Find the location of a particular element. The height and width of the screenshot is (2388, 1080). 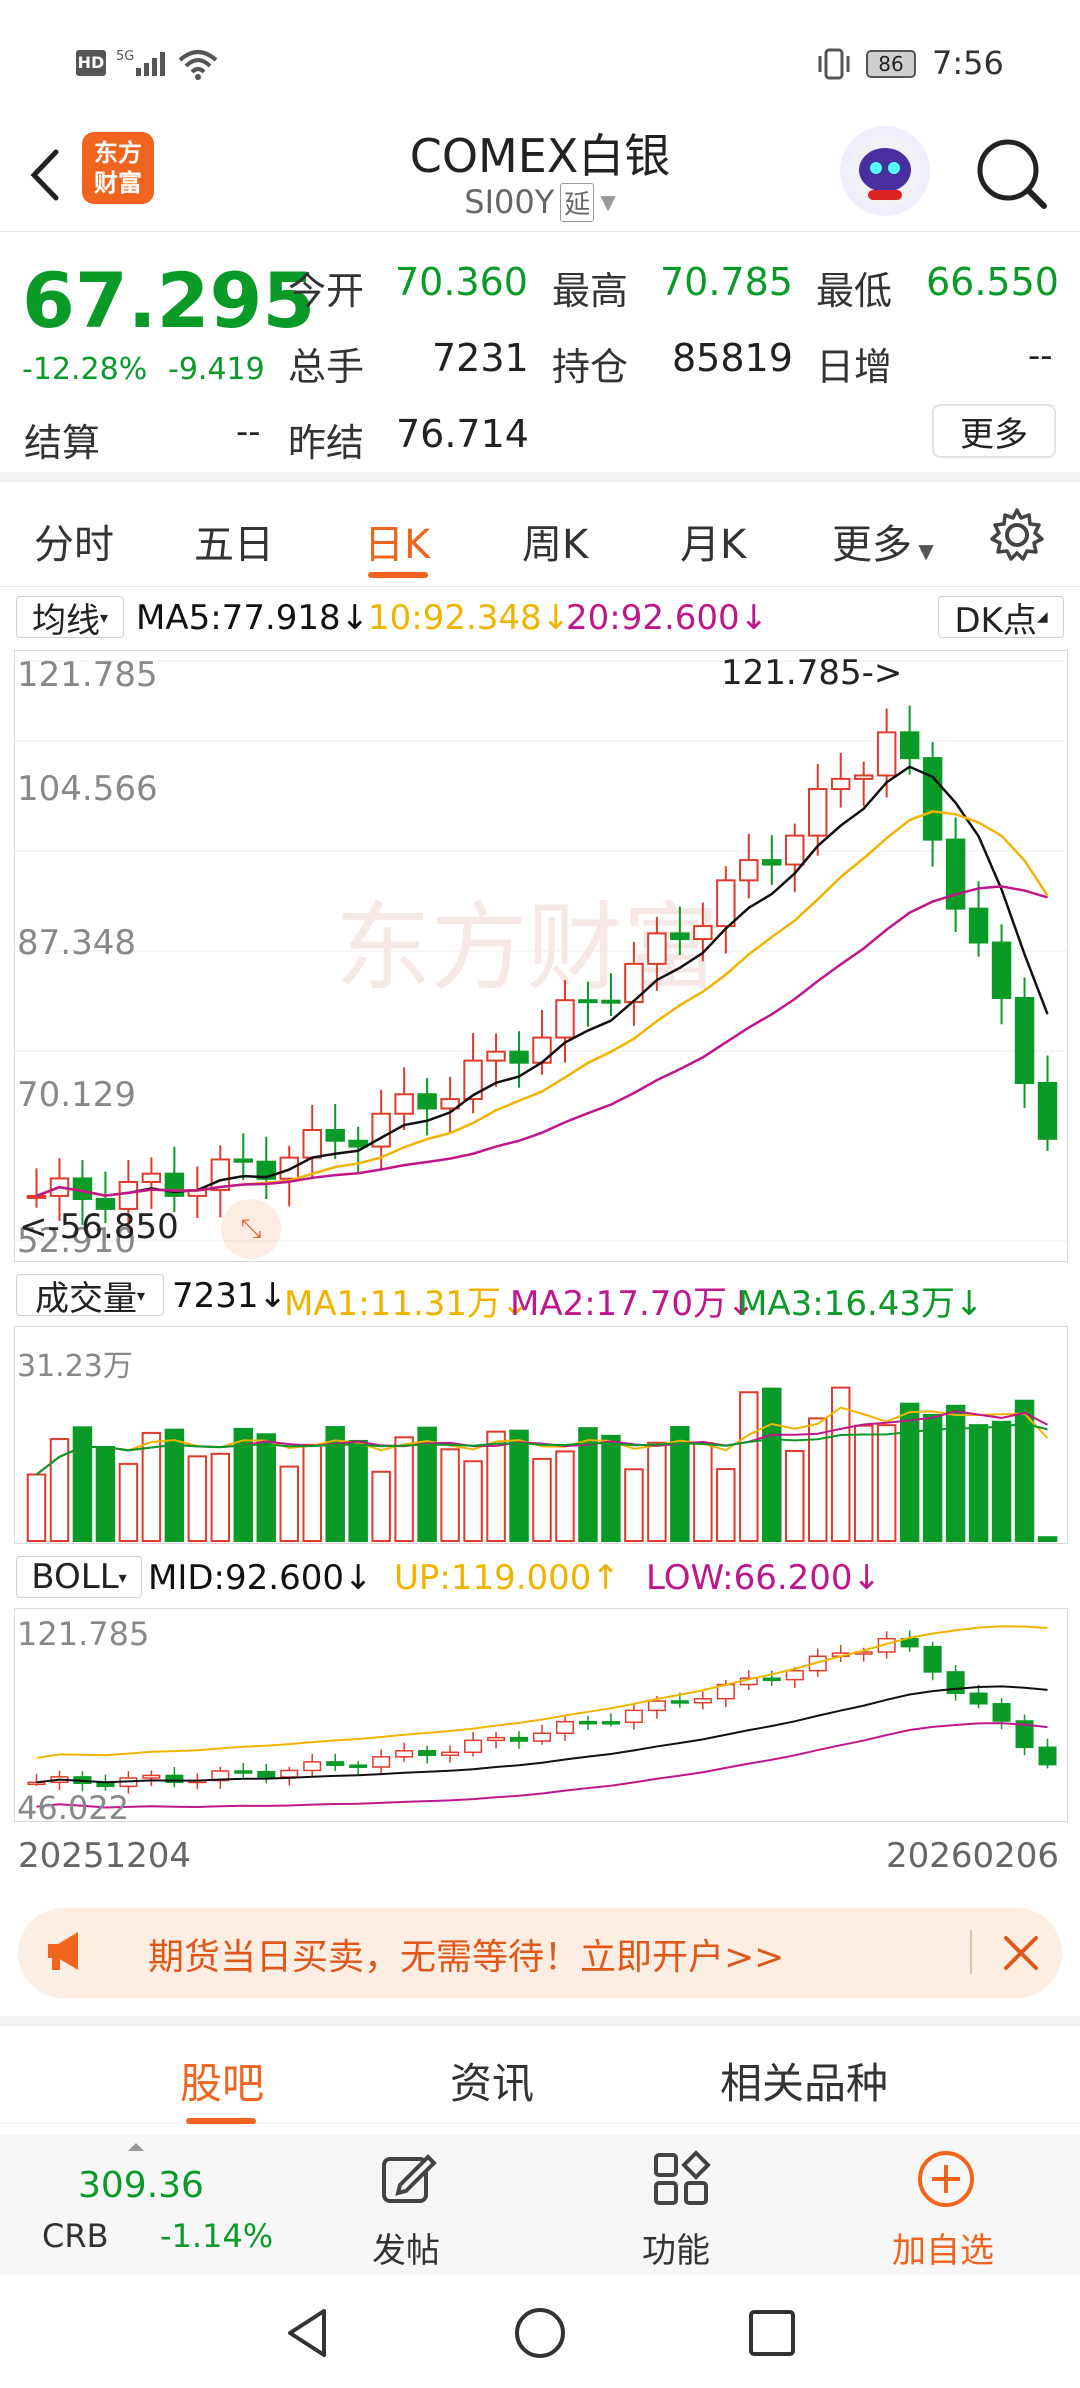

function-button: 功能 is located at coordinates (682, 2208).